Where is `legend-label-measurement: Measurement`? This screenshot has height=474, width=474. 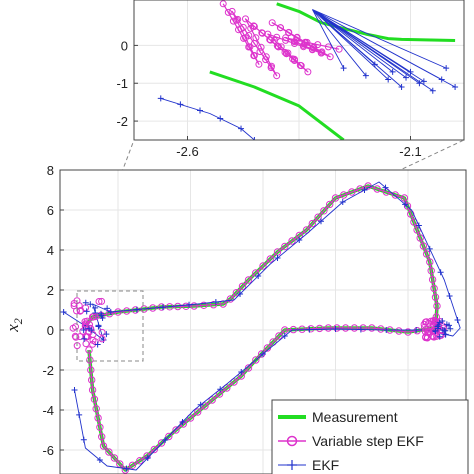 legend-label-measurement: Measurement is located at coordinates (355, 417).